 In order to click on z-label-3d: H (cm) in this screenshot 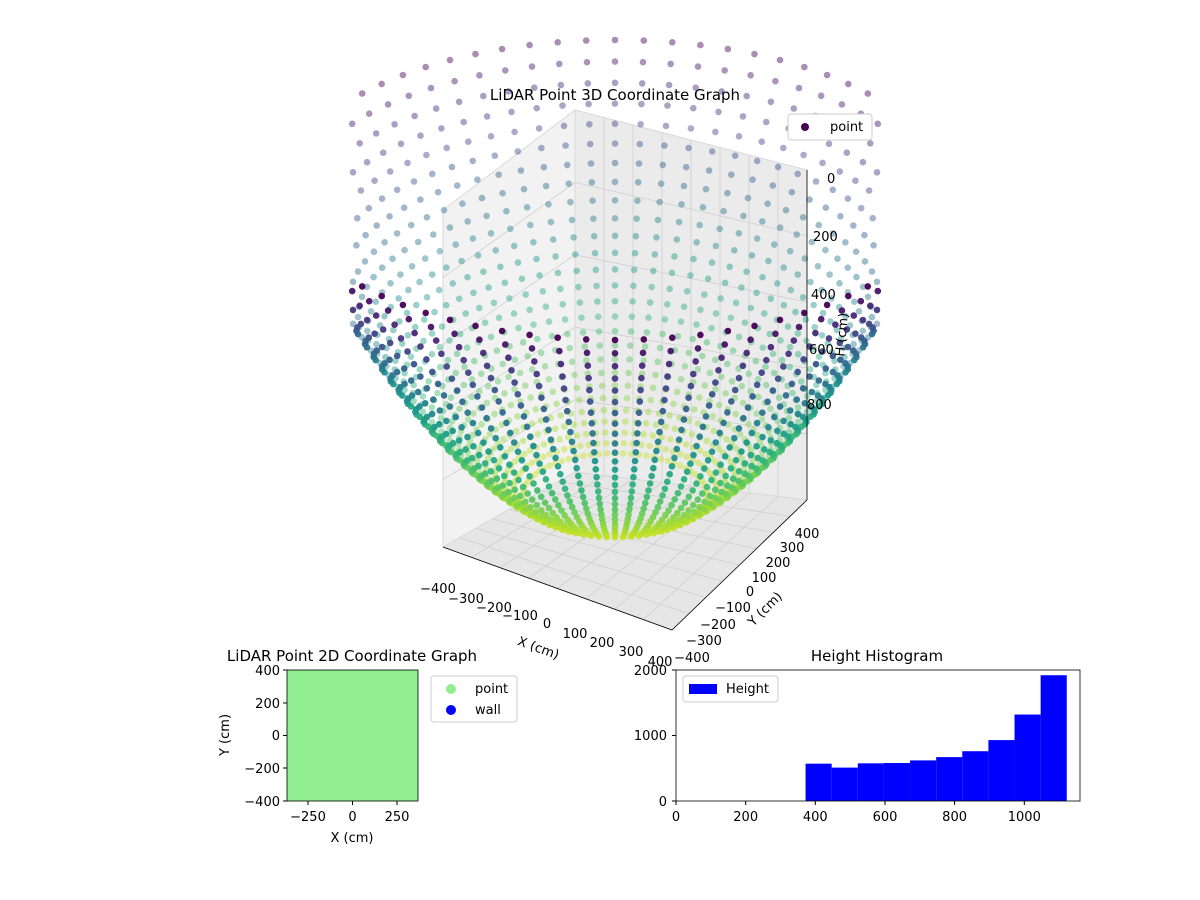, I will do `click(842, 334)`.